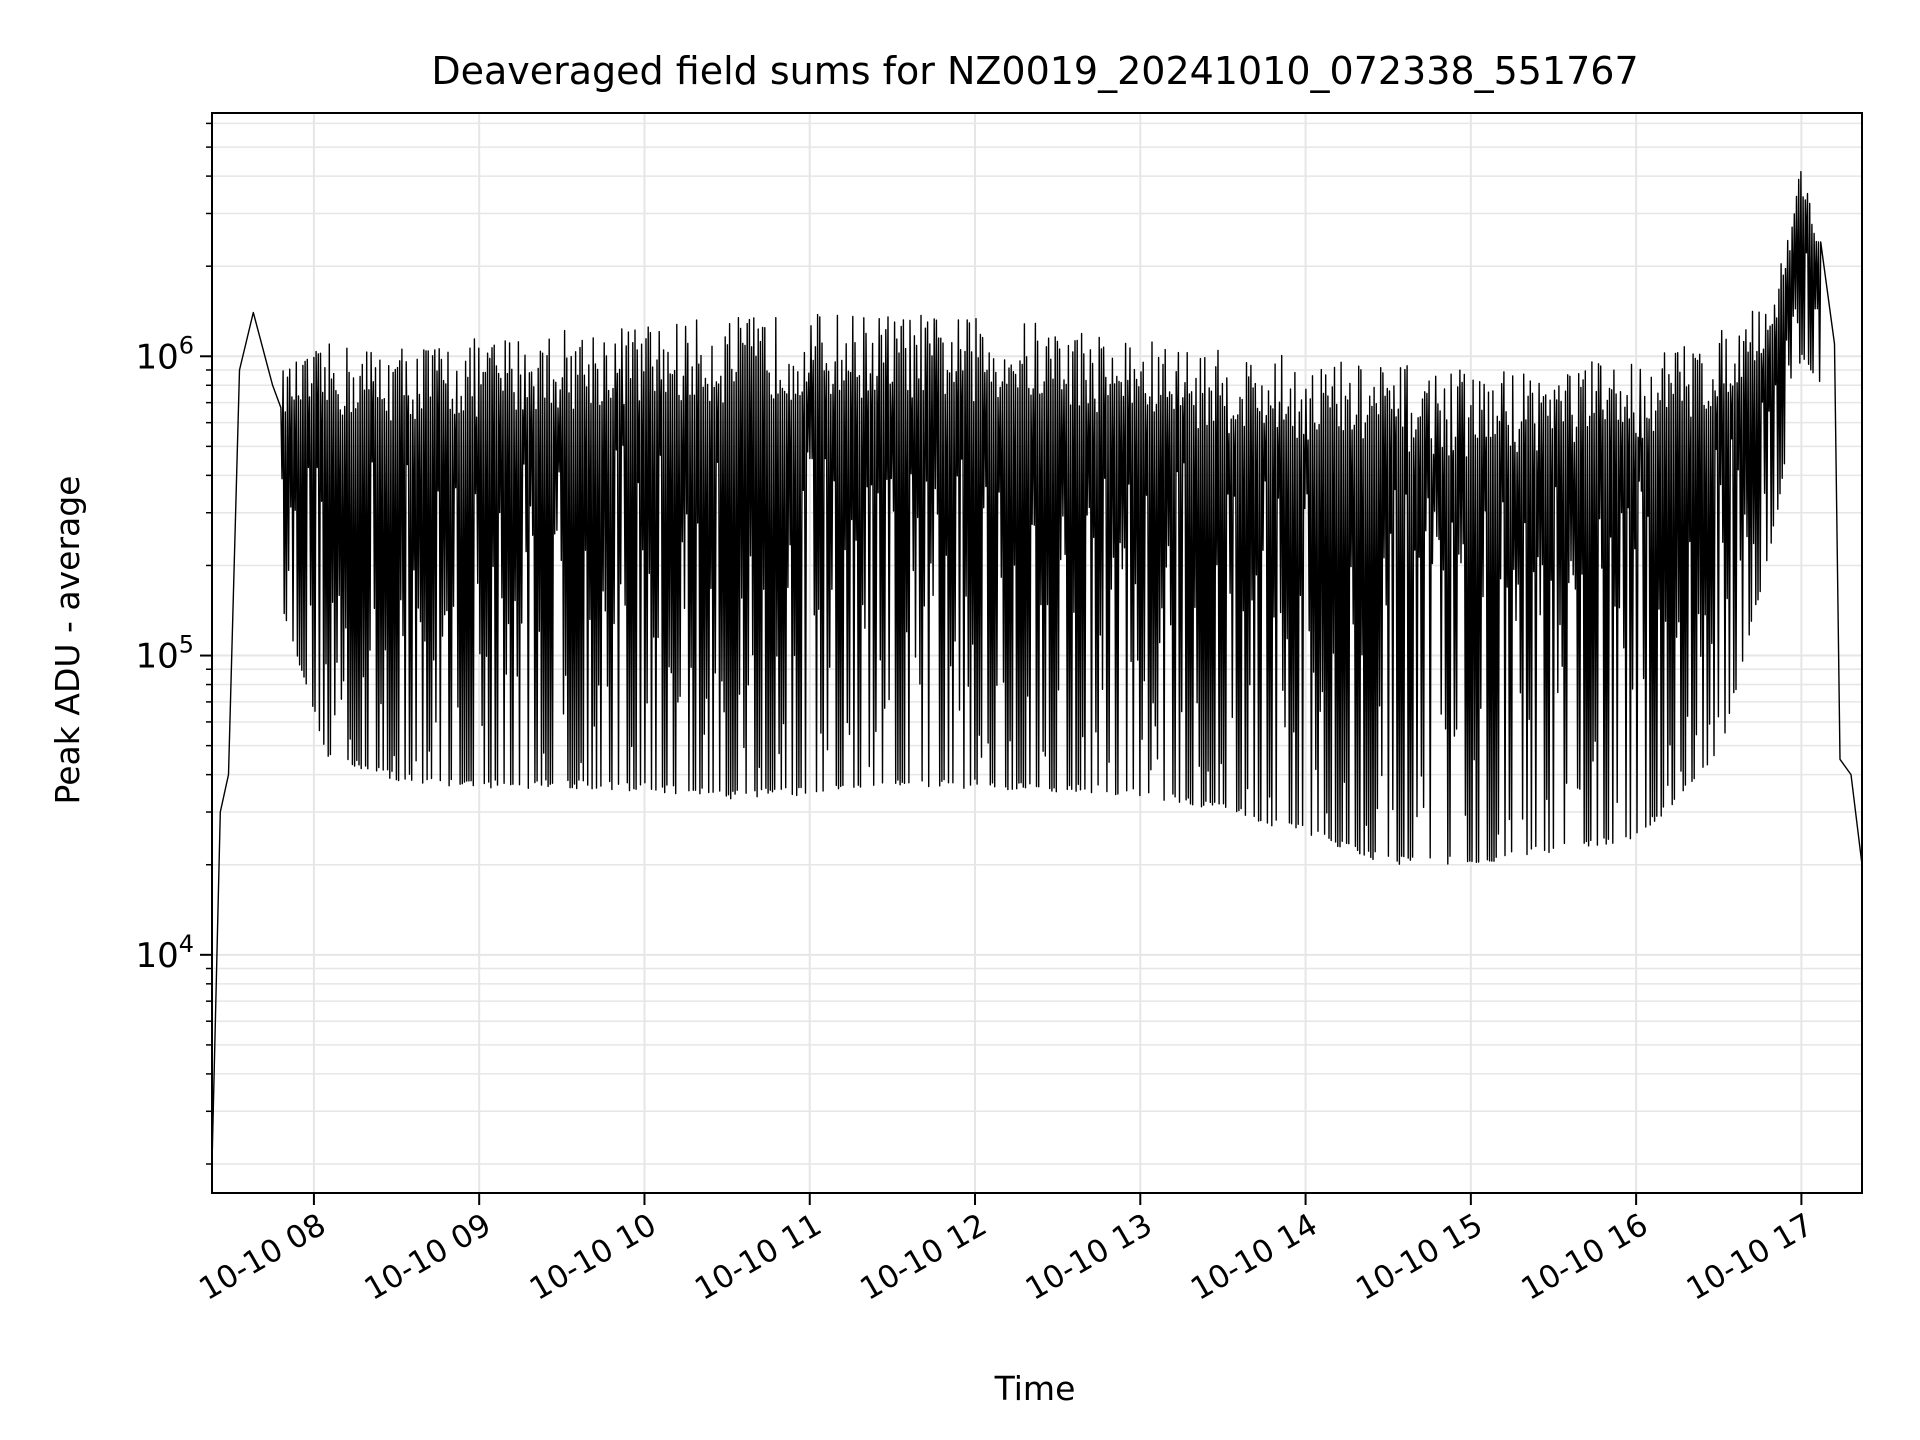  What do you see at coordinates (67, 640) in the screenshot?
I see `y-axis-label: Peak ADU - average` at bounding box center [67, 640].